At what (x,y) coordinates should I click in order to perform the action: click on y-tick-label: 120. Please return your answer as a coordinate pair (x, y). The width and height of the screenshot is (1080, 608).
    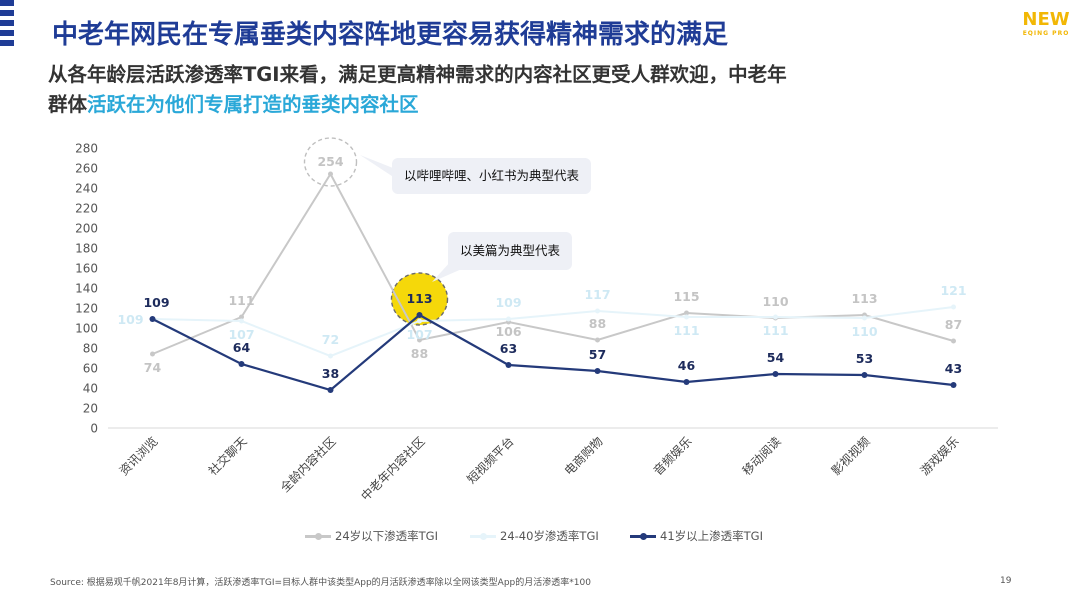
    Looking at the image, I should click on (86, 309).